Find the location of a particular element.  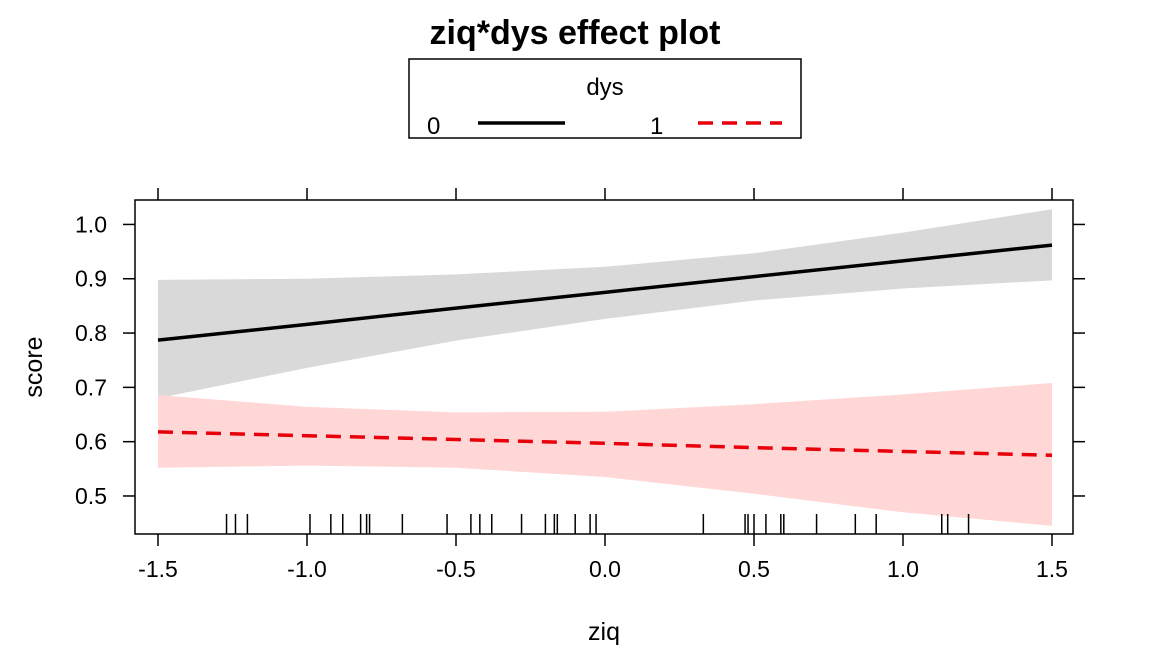

x-tick-label: 0.0 is located at coordinates (605, 569).